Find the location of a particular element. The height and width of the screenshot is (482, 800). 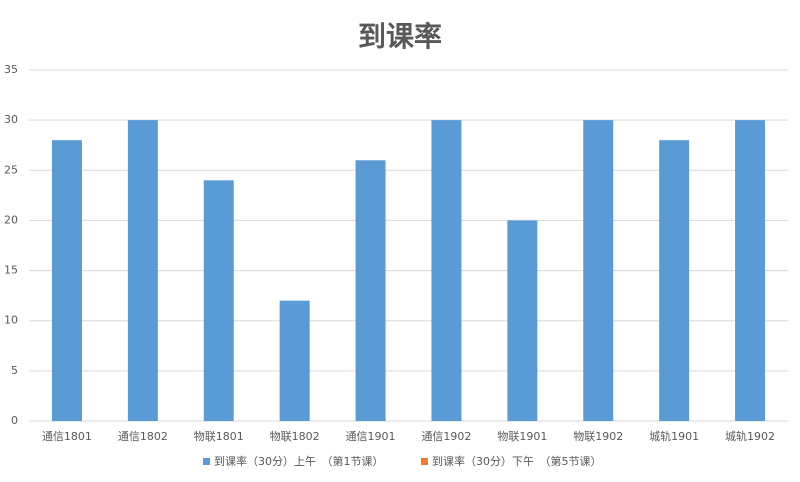

y-tick-label: 15 is located at coordinates (11, 270).